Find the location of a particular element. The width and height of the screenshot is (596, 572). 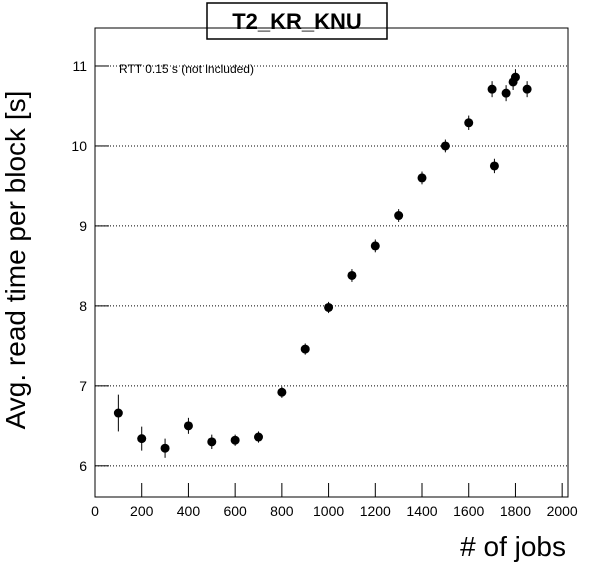

y-tick-label: 6 is located at coordinates (83, 466).